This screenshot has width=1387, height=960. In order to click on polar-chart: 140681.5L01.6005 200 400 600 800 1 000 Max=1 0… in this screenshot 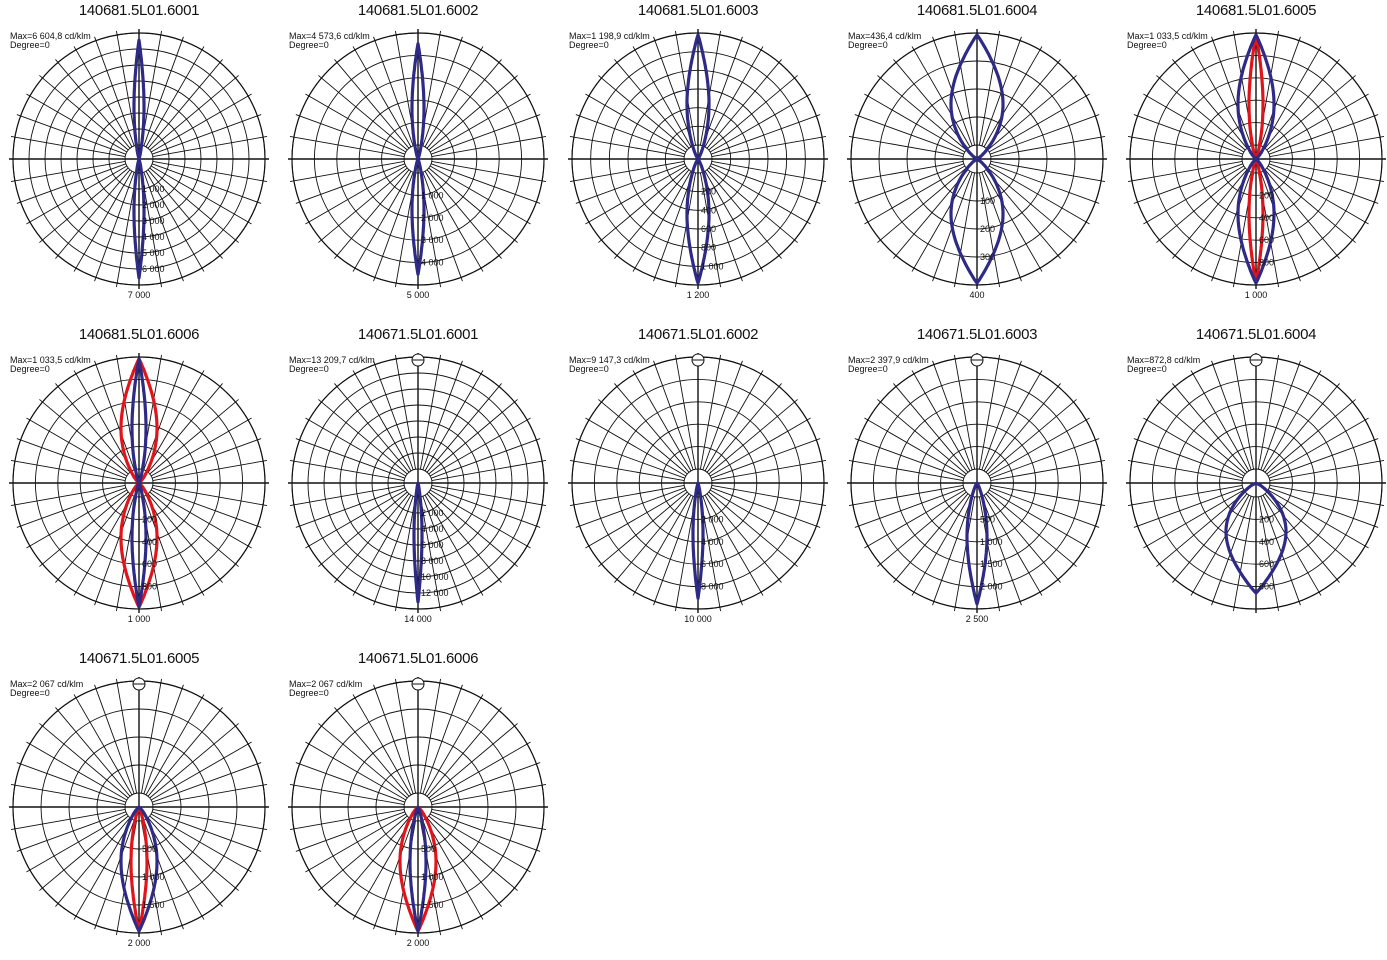, I will do `click(1254, 157)`.